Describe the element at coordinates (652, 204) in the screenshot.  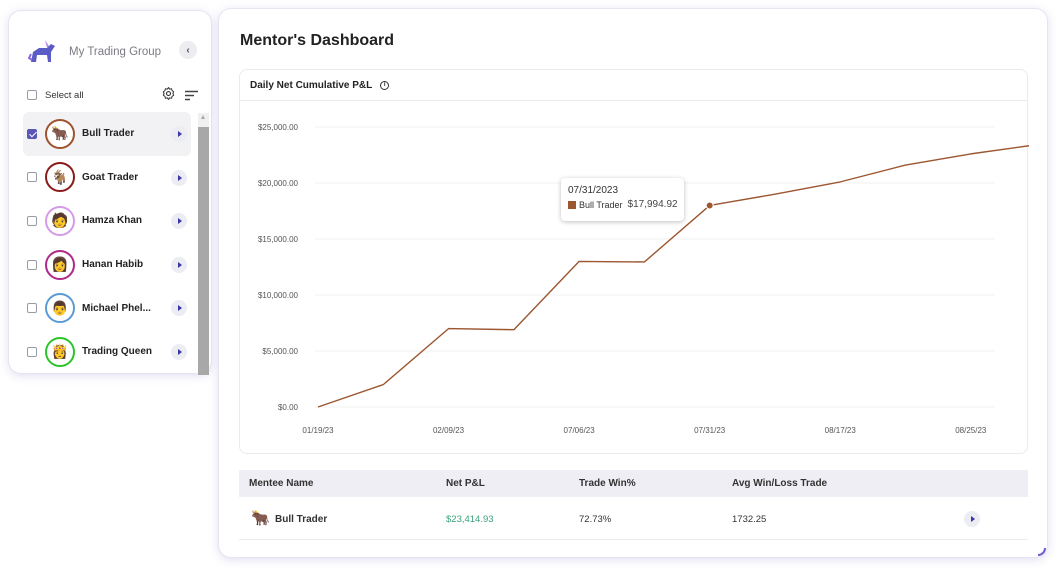
I see `tooltip-value: $17,994.92` at that location.